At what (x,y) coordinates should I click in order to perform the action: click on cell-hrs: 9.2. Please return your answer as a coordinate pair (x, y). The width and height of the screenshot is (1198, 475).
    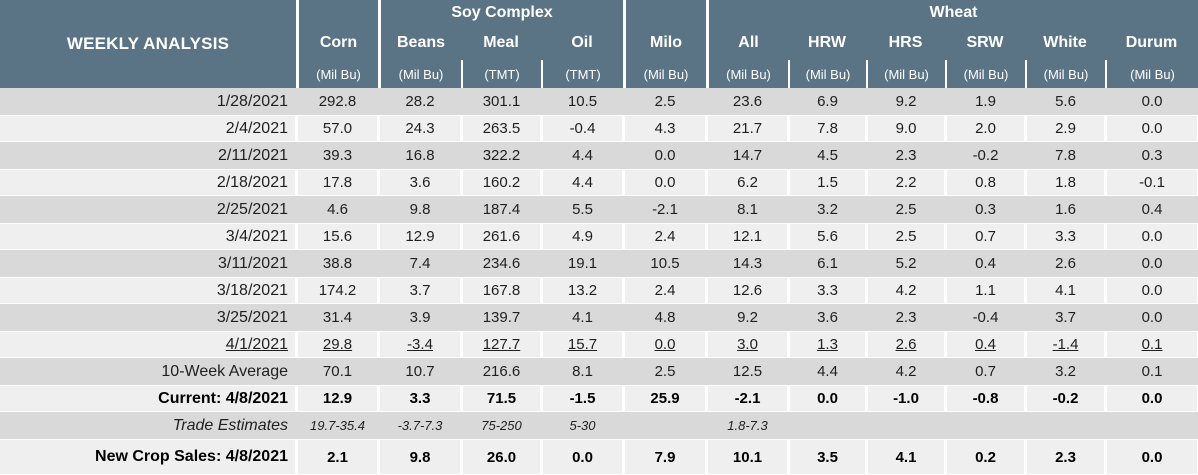
    Looking at the image, I should click on (906, 101).